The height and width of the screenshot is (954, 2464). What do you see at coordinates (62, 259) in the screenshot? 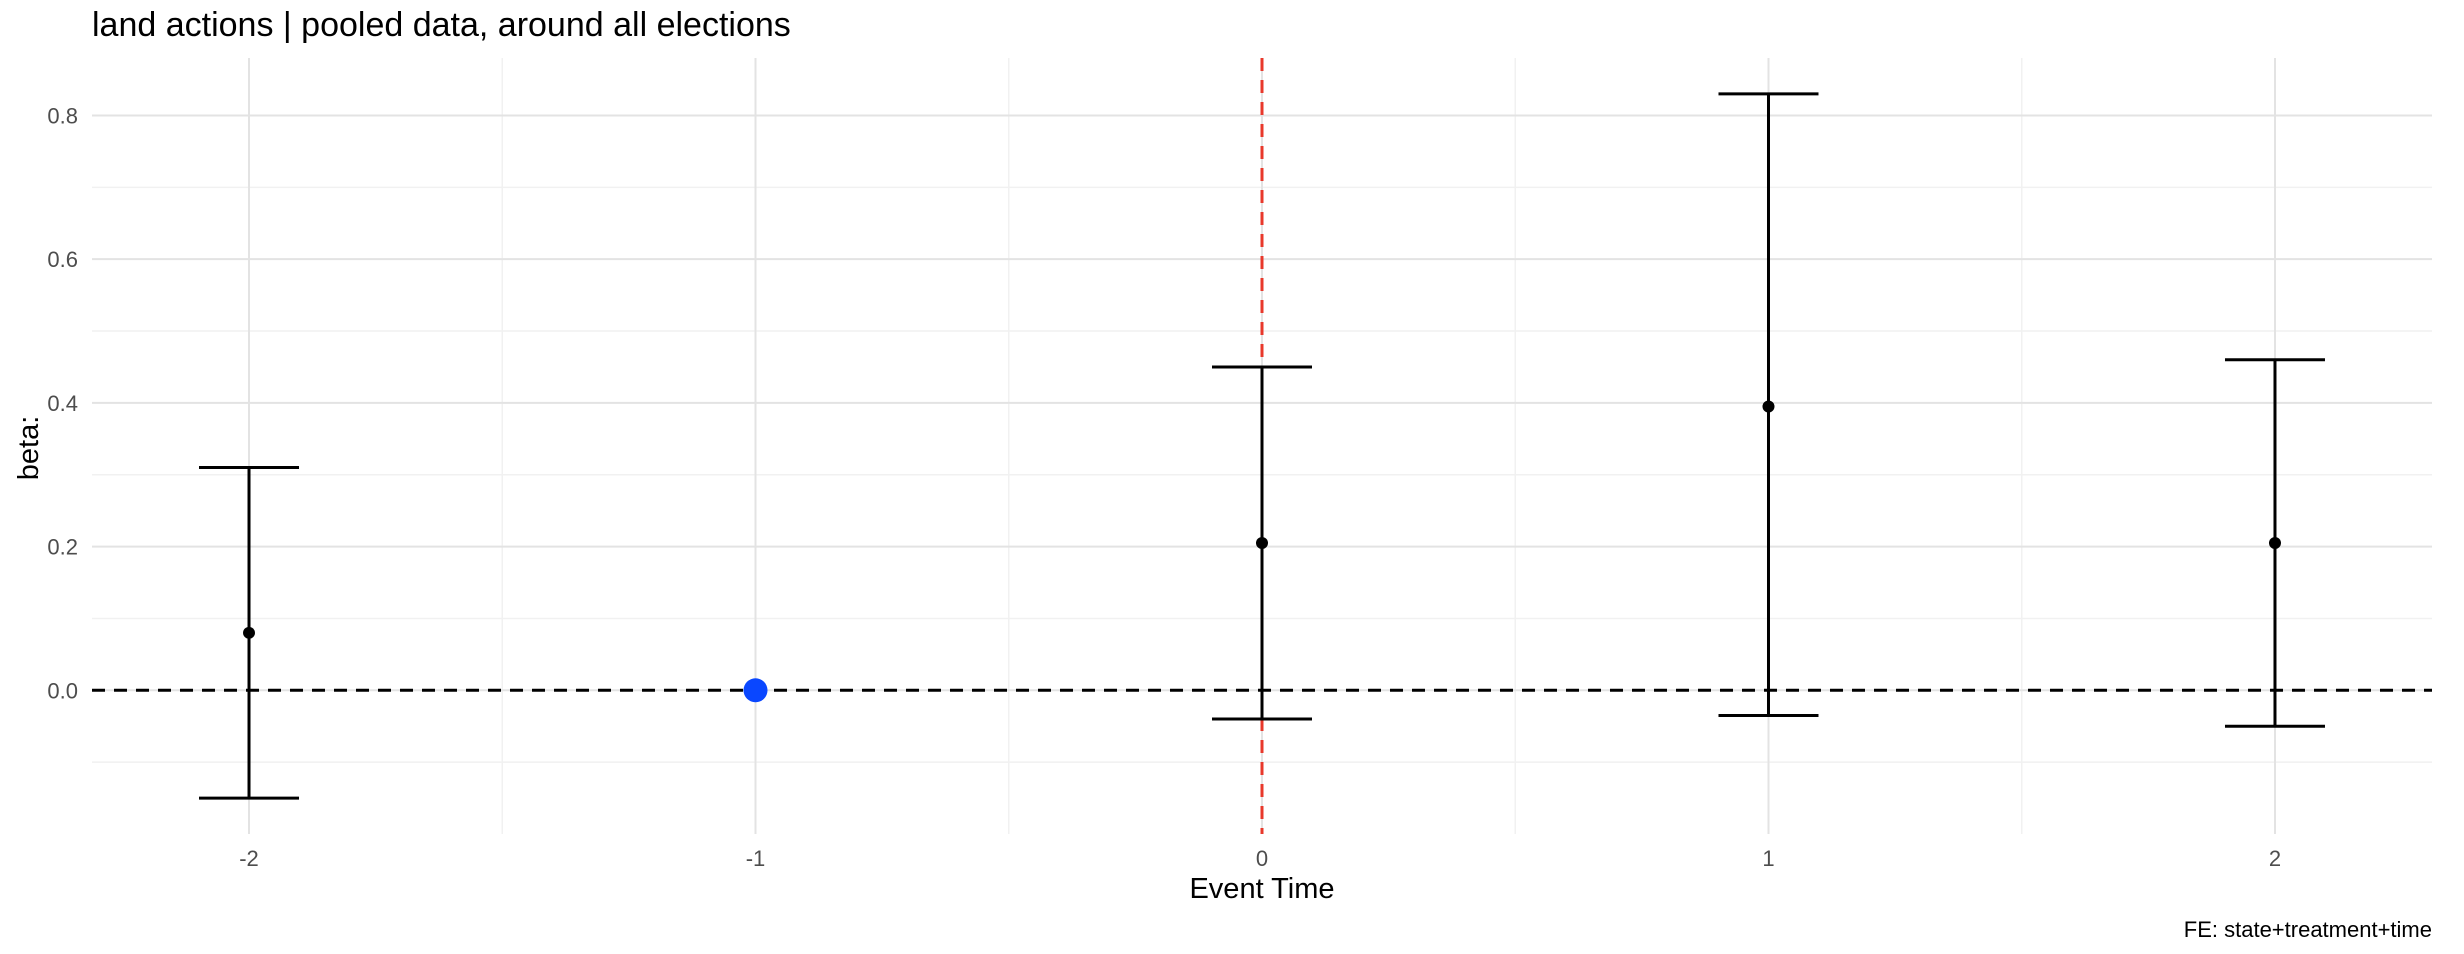
I see `y-tick-label: 0.6` at bounding box center [62, 259].